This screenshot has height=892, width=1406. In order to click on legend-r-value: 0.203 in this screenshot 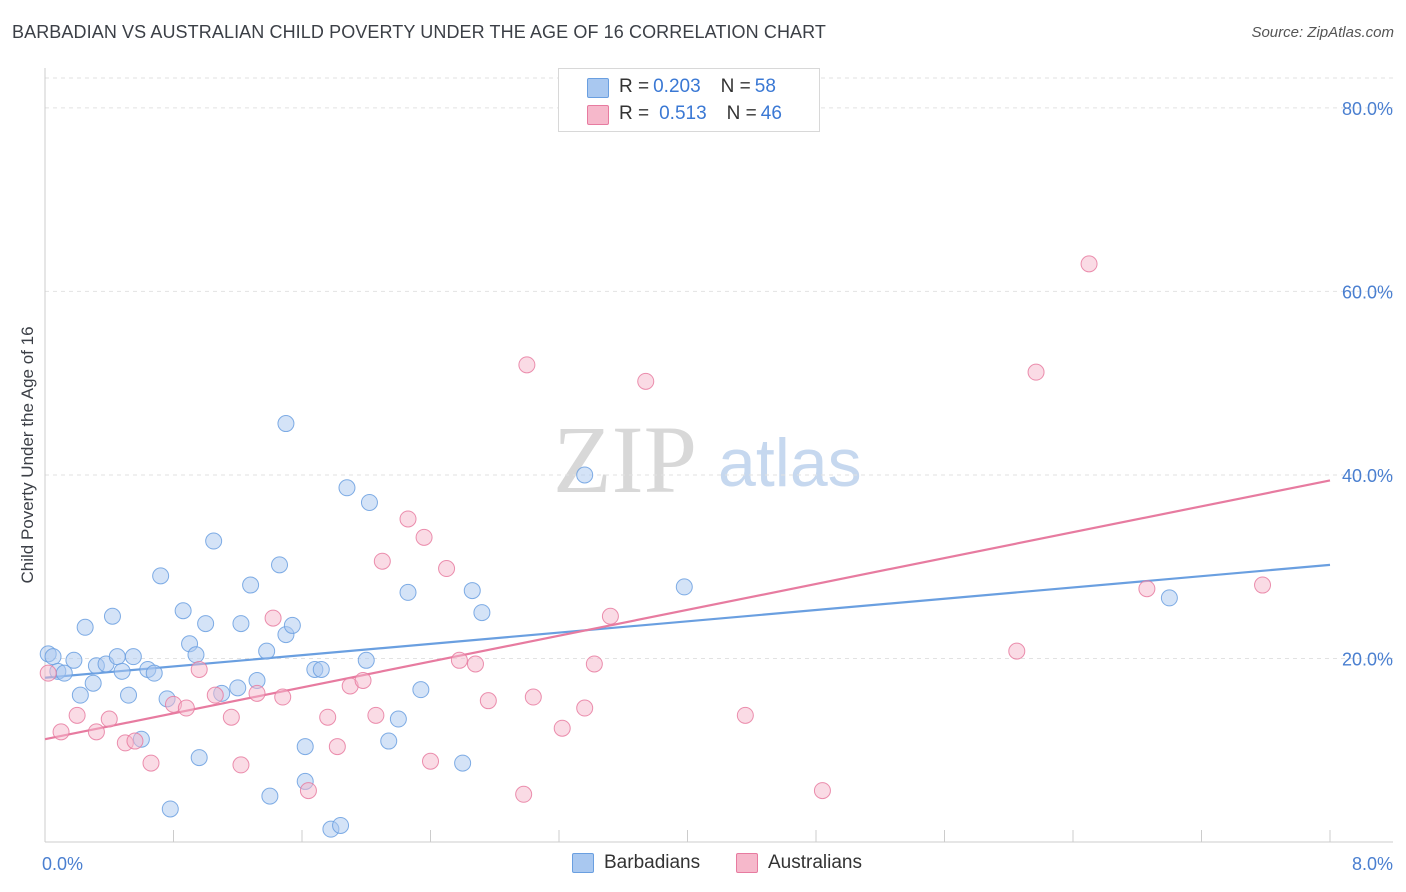, I will do `click(677, 86)`.